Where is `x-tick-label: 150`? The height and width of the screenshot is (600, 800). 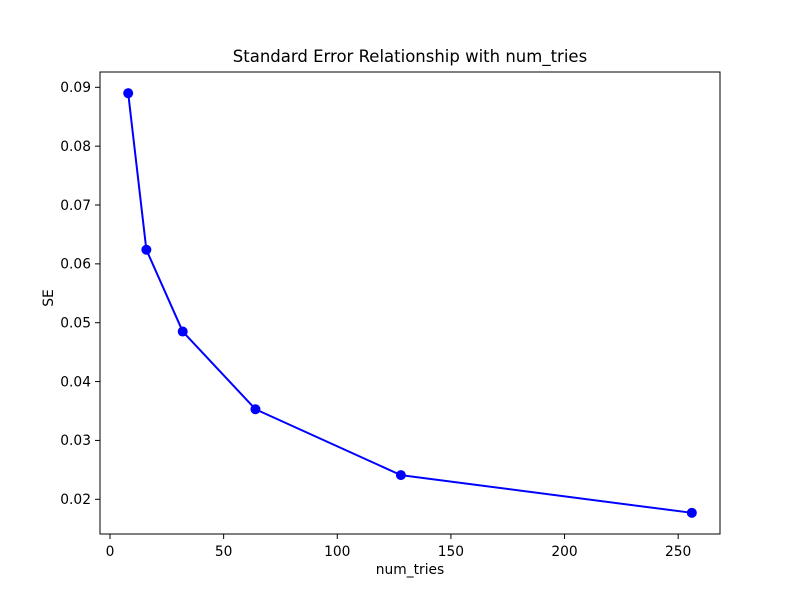 x-tick-label: 150 is located at coordinates (451, 552).